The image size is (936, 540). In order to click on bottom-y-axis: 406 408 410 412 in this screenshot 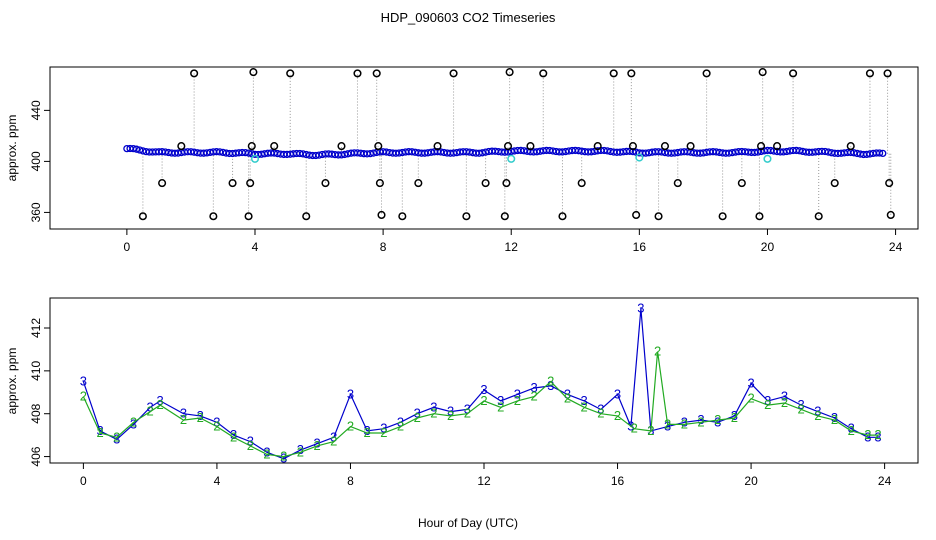, I will do `click(39, 392)`.